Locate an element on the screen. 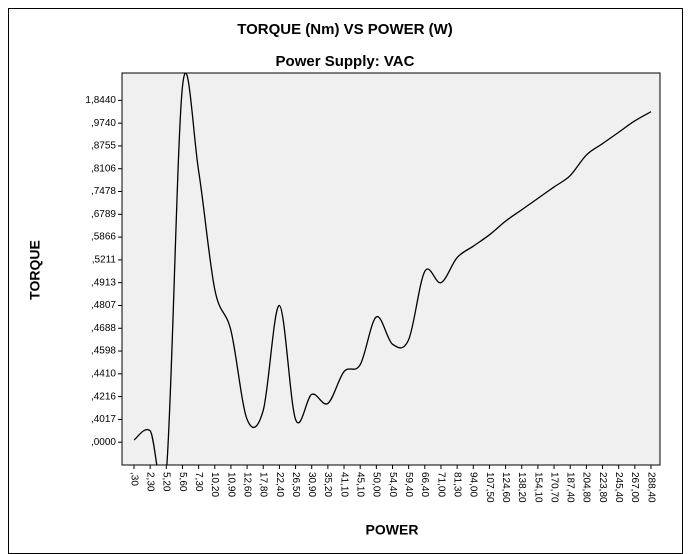  x-axis-label: POWER is located at coordinates (392, 530).